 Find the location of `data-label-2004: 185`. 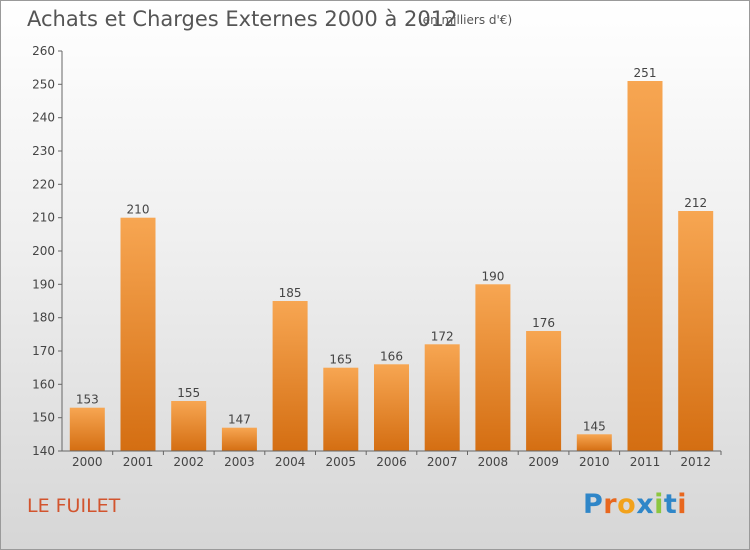

data-label-2004: 185 is located at coordinates (290, 293).